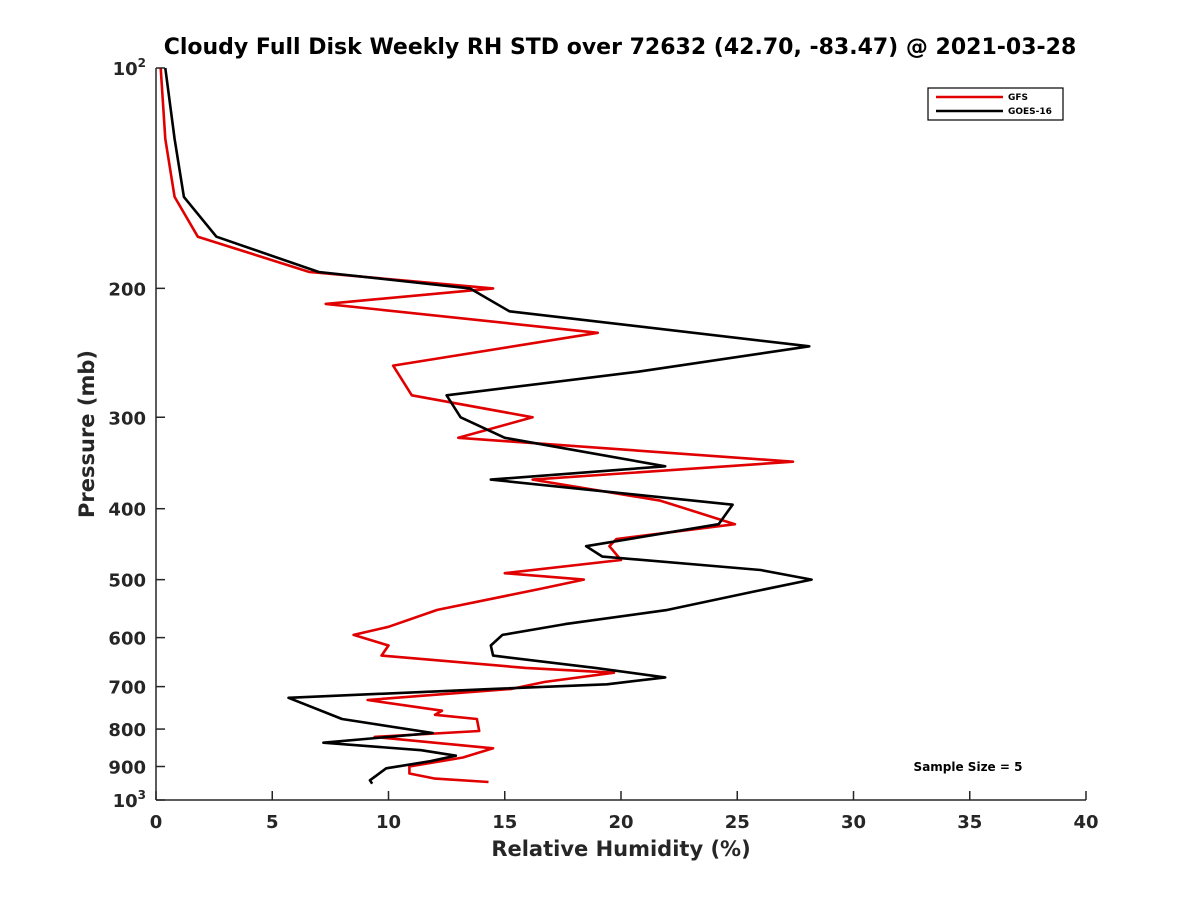 This screenshot has width=1200, height=900. I want to click on x-tick-label: 30, so click(853, 822).